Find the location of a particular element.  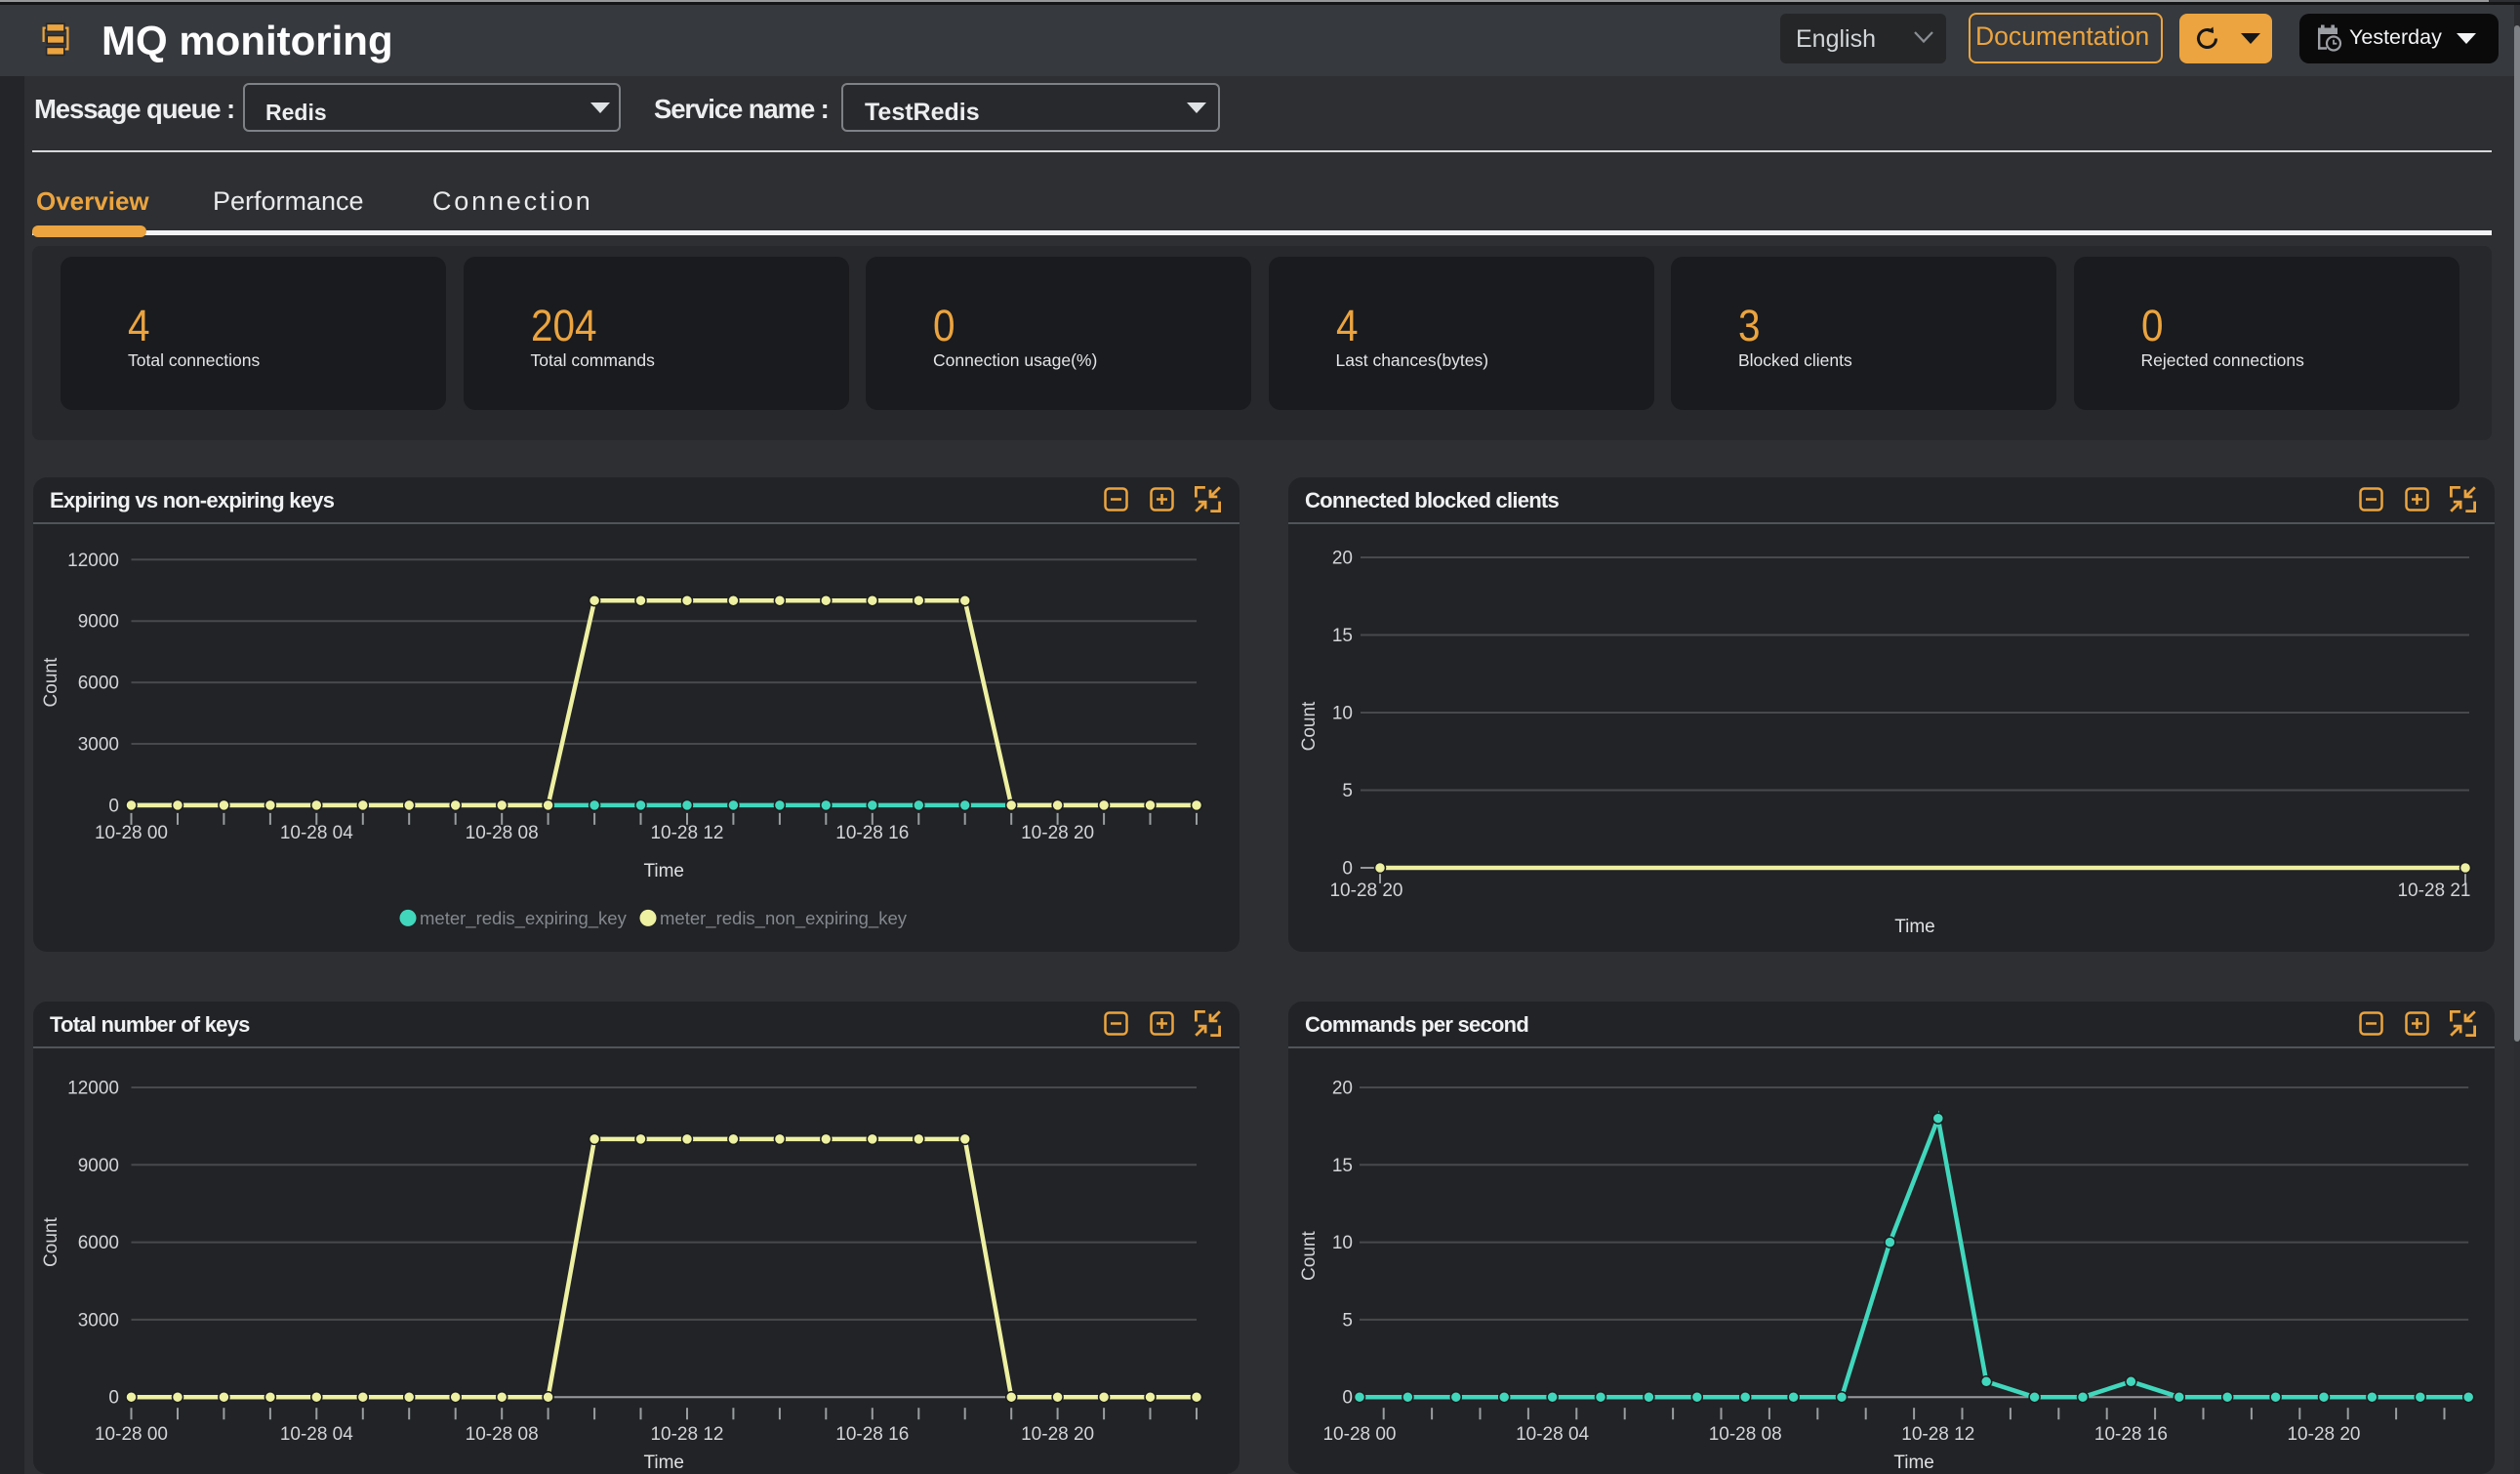

svg-text: meter_redis_non_expiring_key is located at coordinates (784, 919).